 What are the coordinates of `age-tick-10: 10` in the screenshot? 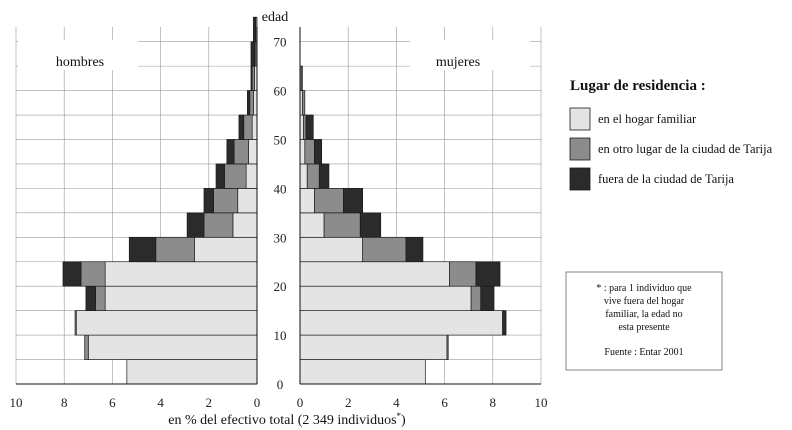 It's located at (280, 335).